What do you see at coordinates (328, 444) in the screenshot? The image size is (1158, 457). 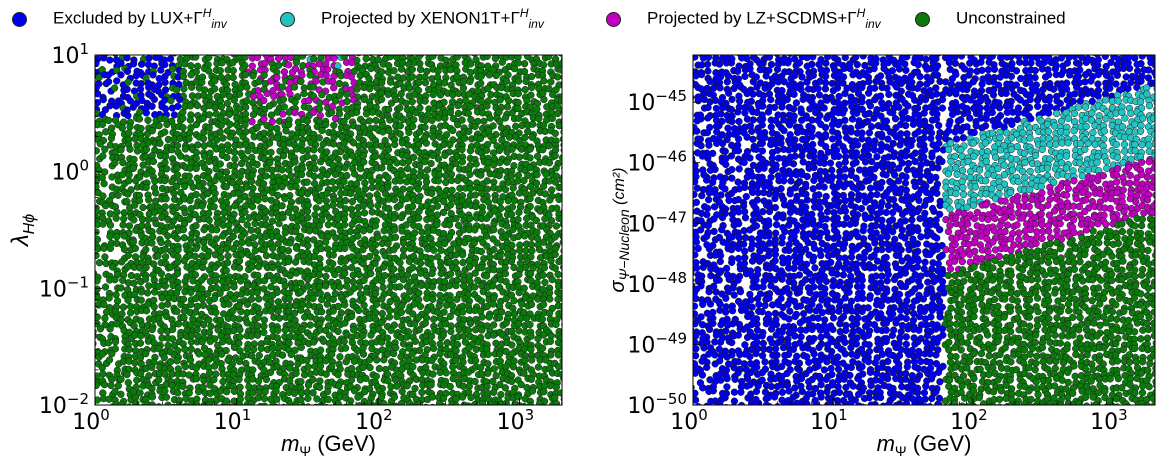 I see `x-axis-label-1: mΨ (GeV)` at bounding box center [328, 444].